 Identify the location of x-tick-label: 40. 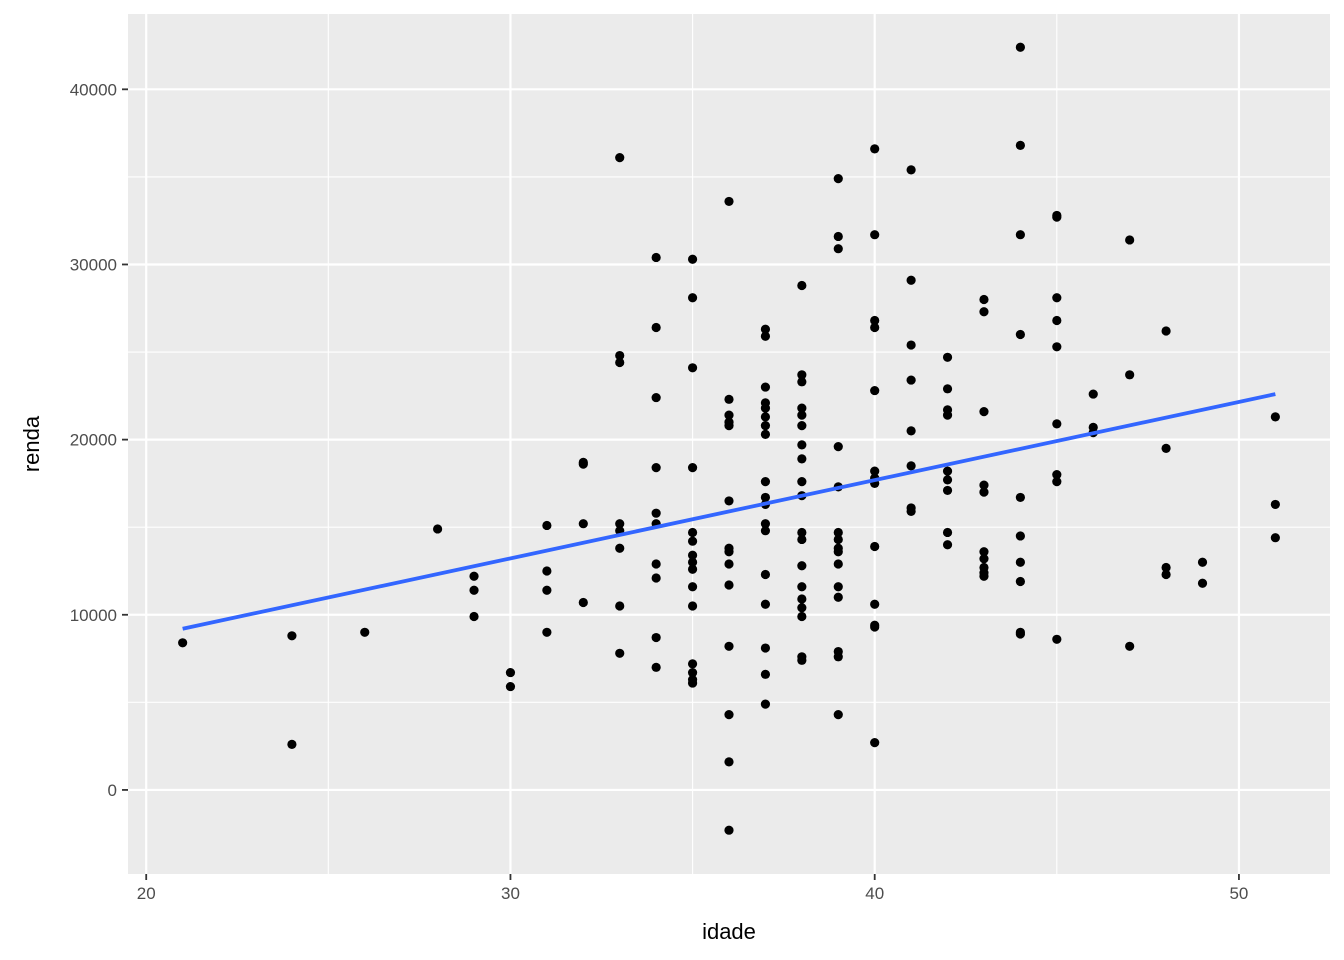
(874, 893).